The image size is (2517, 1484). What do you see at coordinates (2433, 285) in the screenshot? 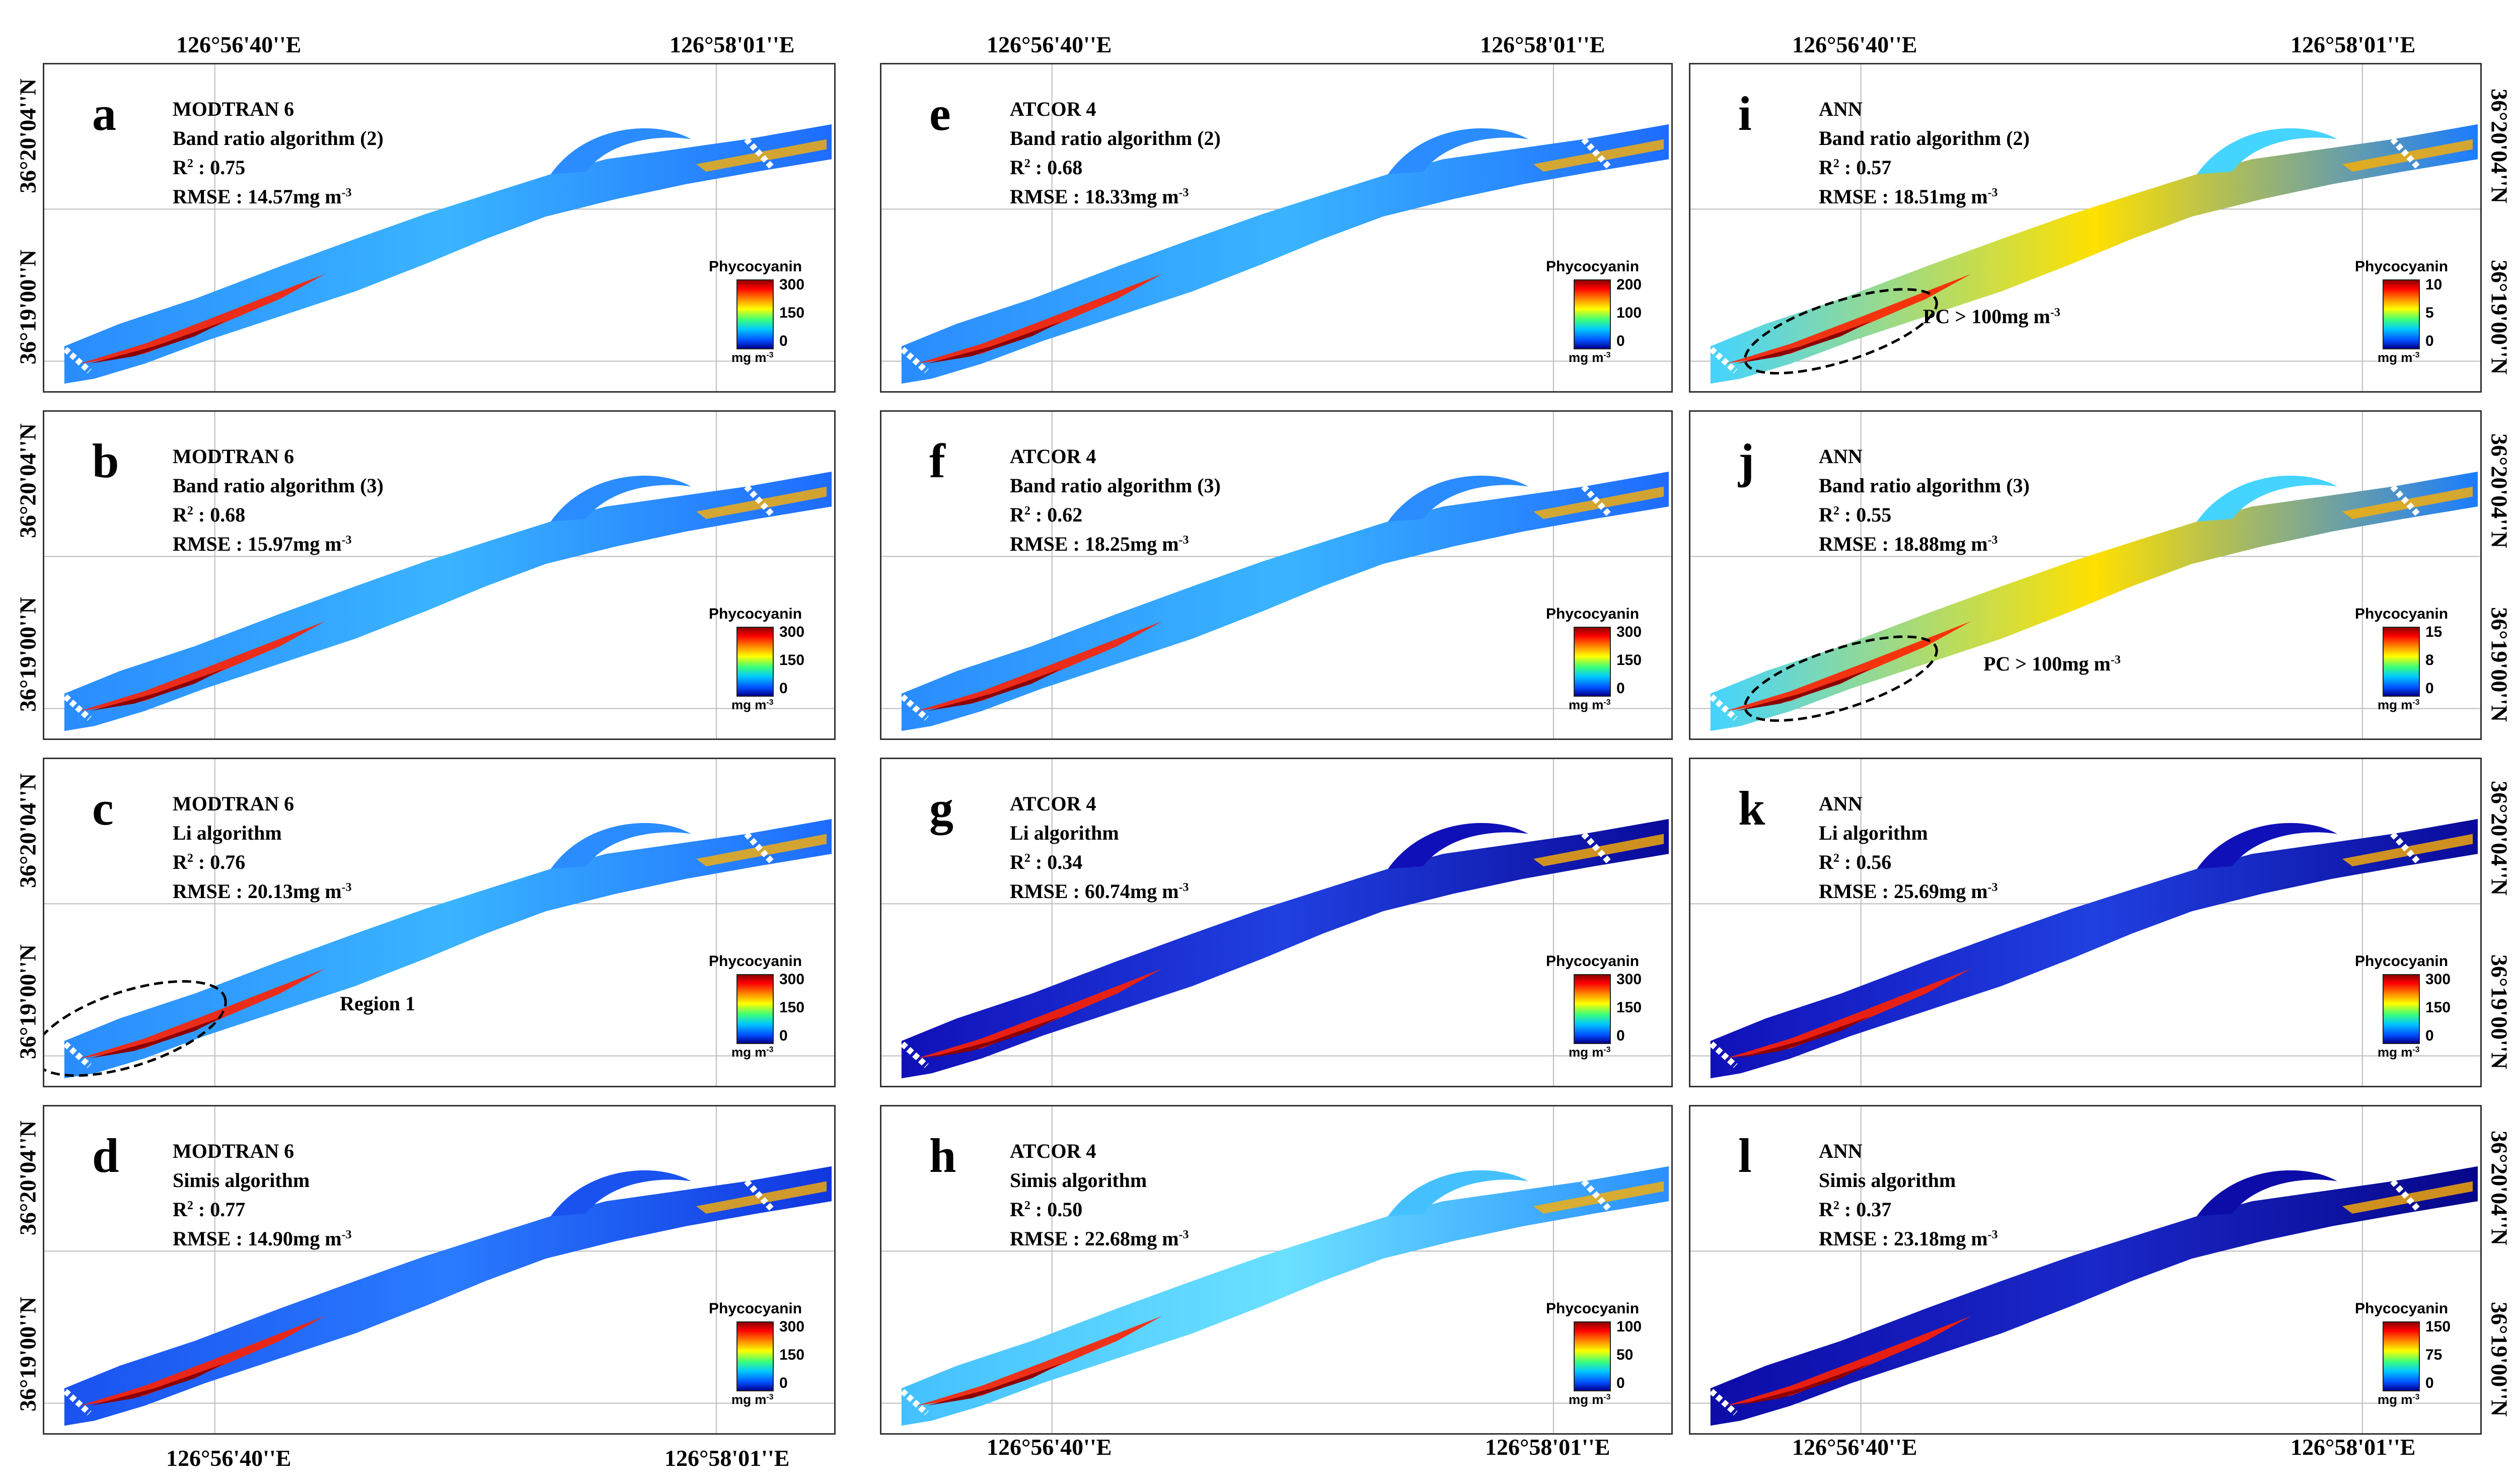
I see `legend-tick-max: 10` at bounding box center [2433, 285].